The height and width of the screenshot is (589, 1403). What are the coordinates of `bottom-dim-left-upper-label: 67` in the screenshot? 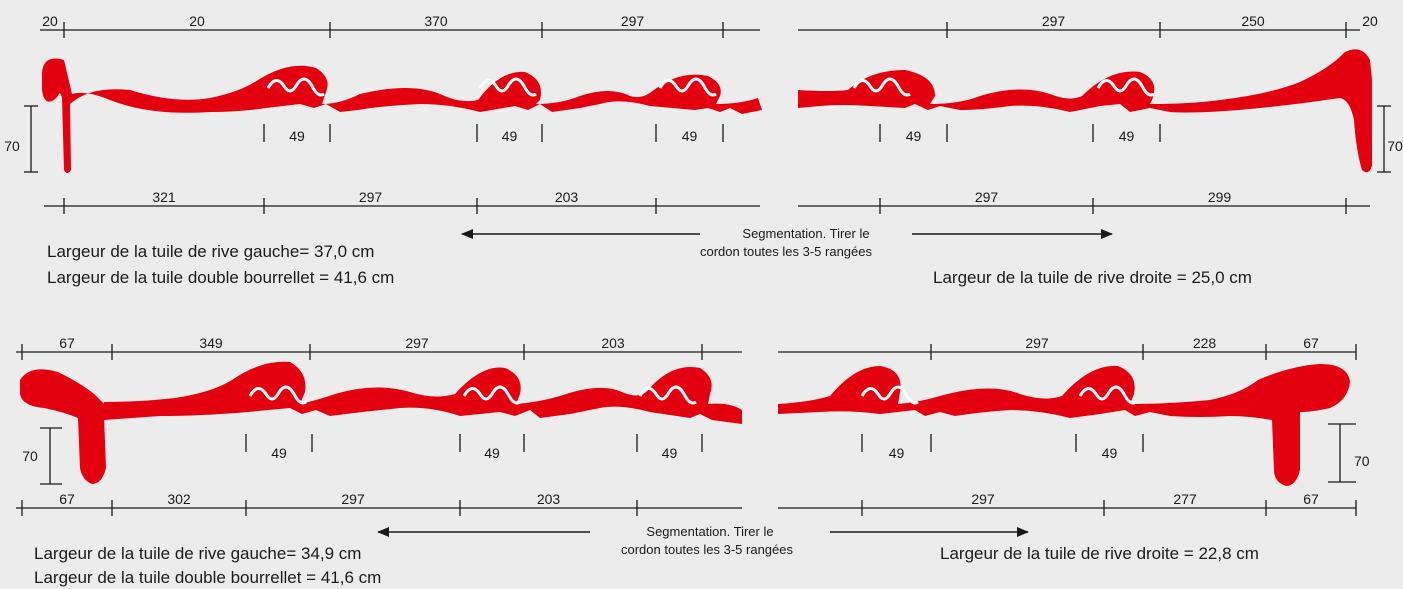 It's located at (67, 343).